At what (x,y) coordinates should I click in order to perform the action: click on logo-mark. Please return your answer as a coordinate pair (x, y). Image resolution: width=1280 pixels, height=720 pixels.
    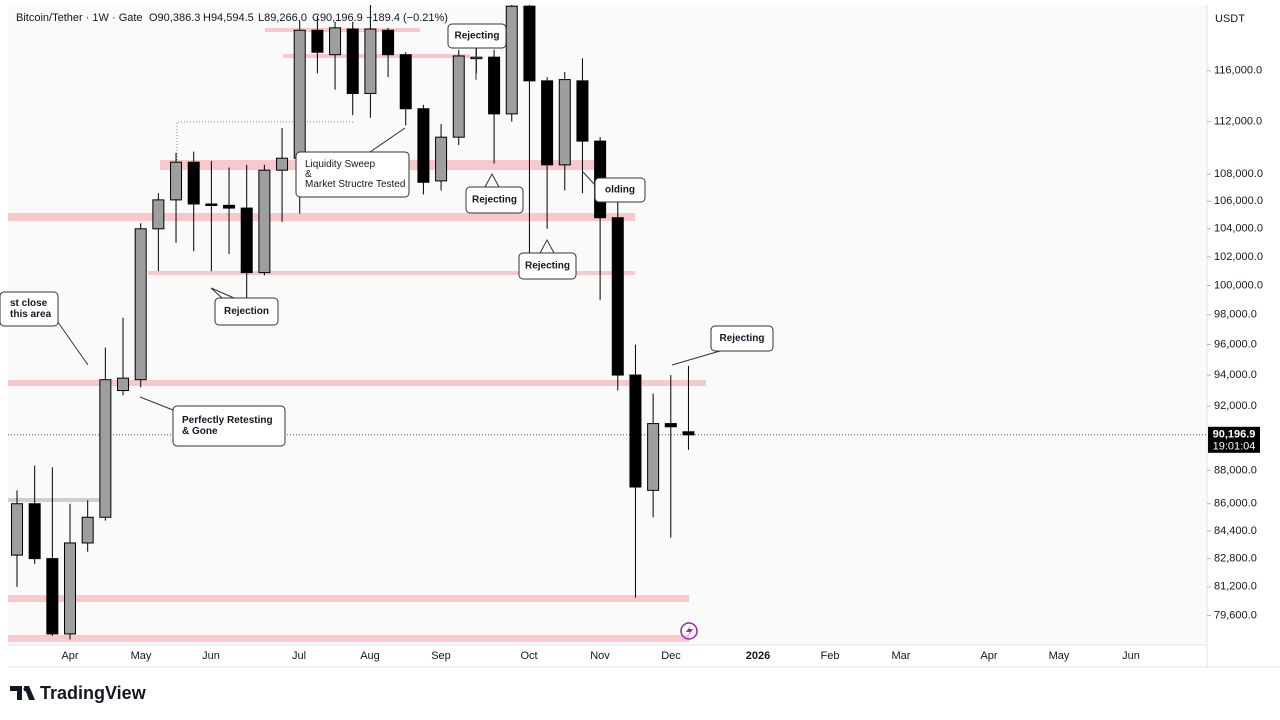
    Looking at the image, I should click on (22, 693).